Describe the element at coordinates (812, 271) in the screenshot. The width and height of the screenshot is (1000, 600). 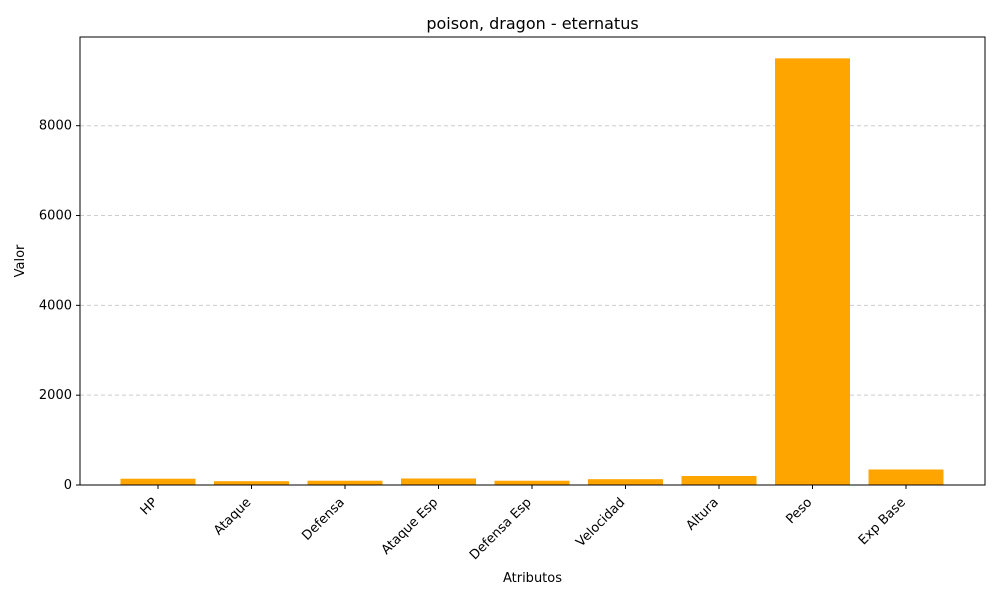
I see `bar-peso` at that location.